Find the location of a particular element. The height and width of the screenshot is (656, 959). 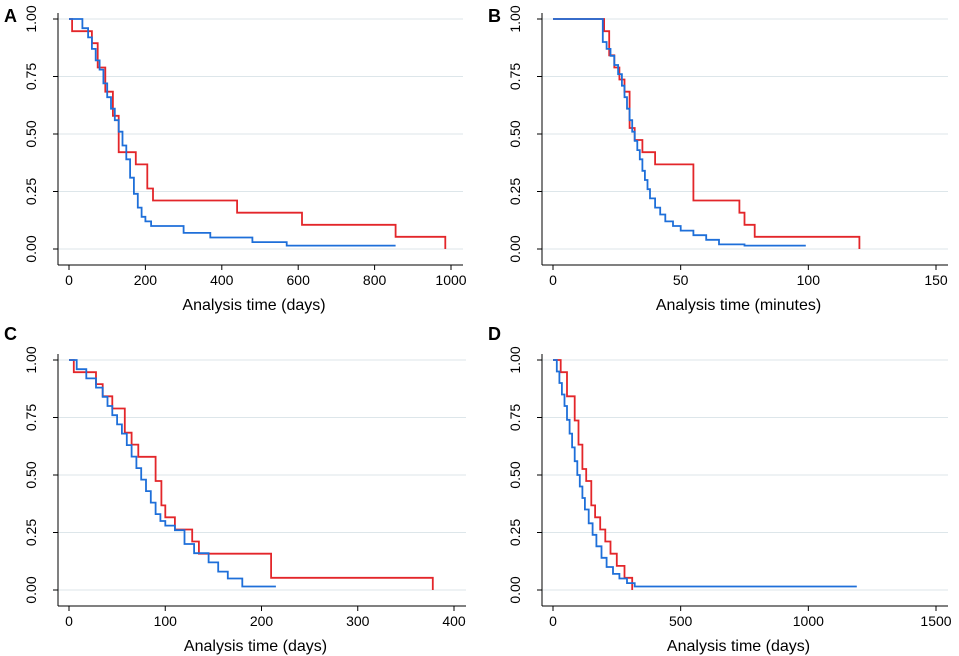

x-axis-title: Analysis time (minutes) is located at coordinates (738, 305).